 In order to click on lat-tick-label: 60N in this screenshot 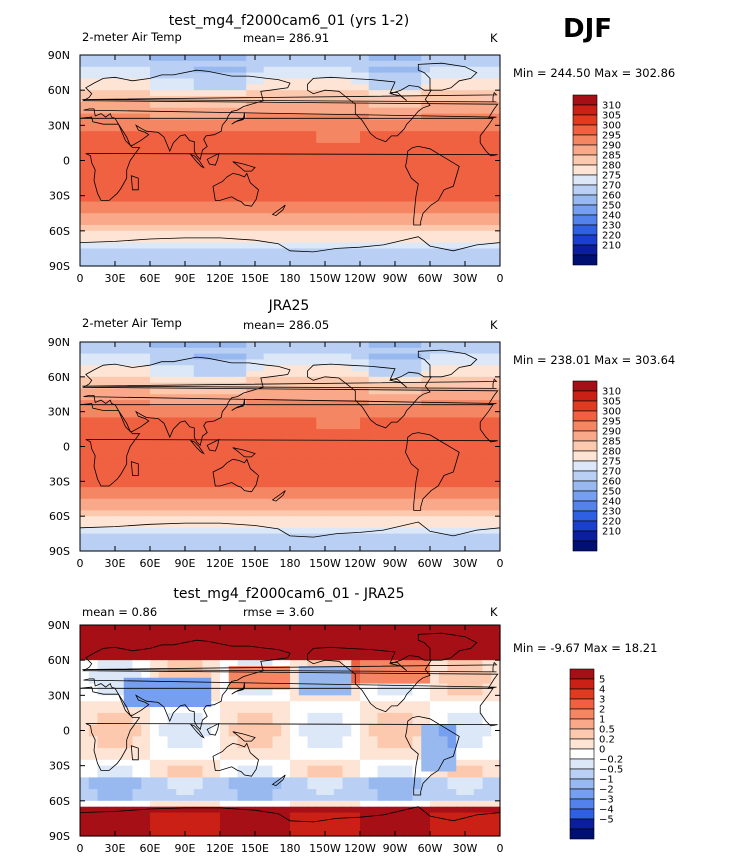, I will do `click(59, 377)`.